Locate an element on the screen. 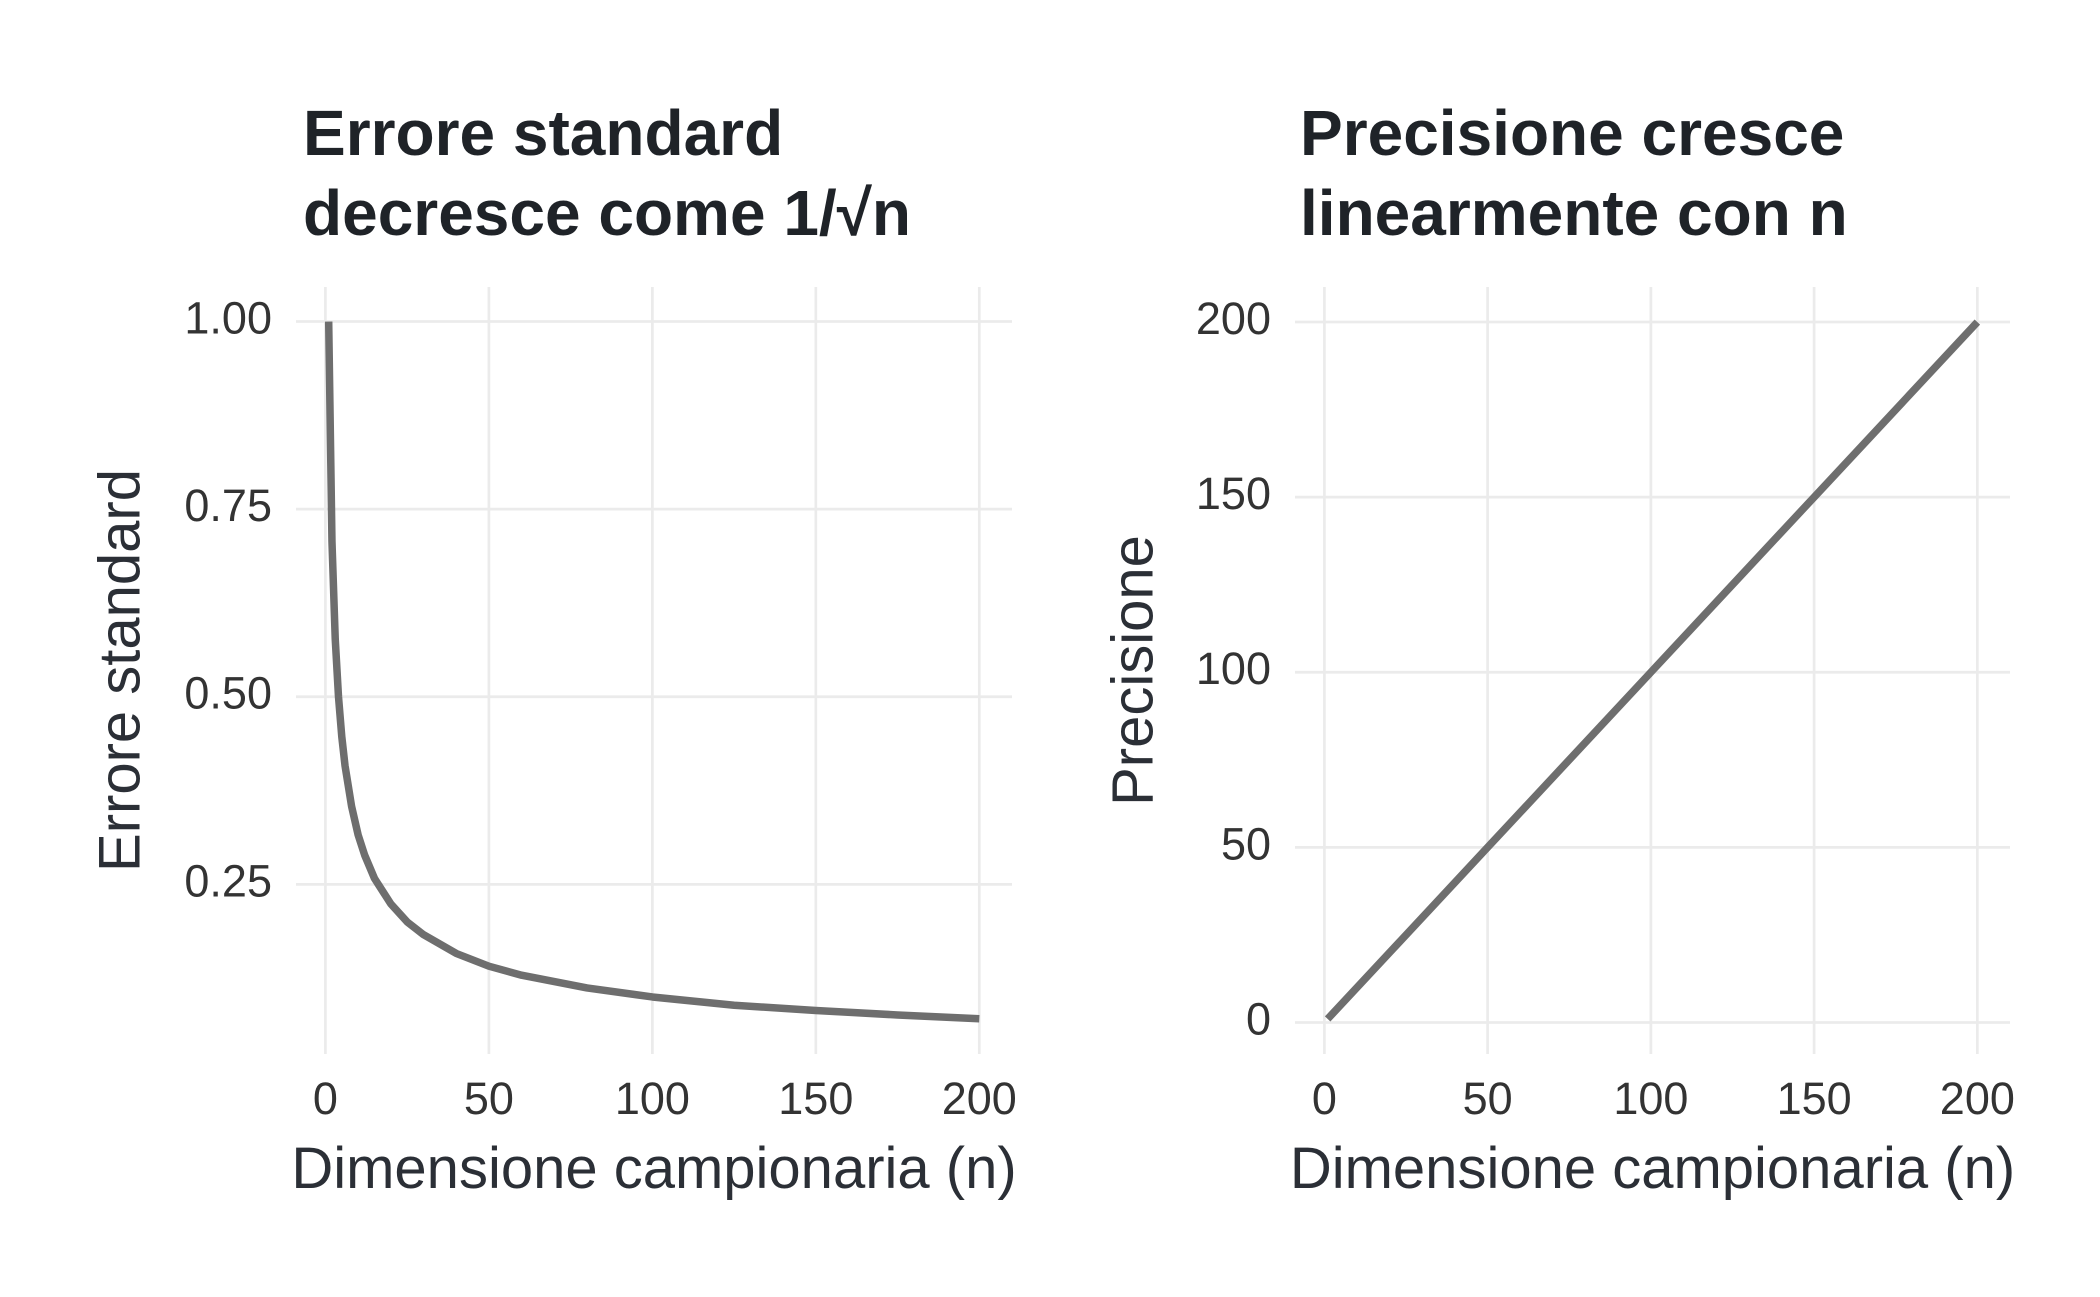  chart-title: linearmente con n is located at coordinates (1574, 213).